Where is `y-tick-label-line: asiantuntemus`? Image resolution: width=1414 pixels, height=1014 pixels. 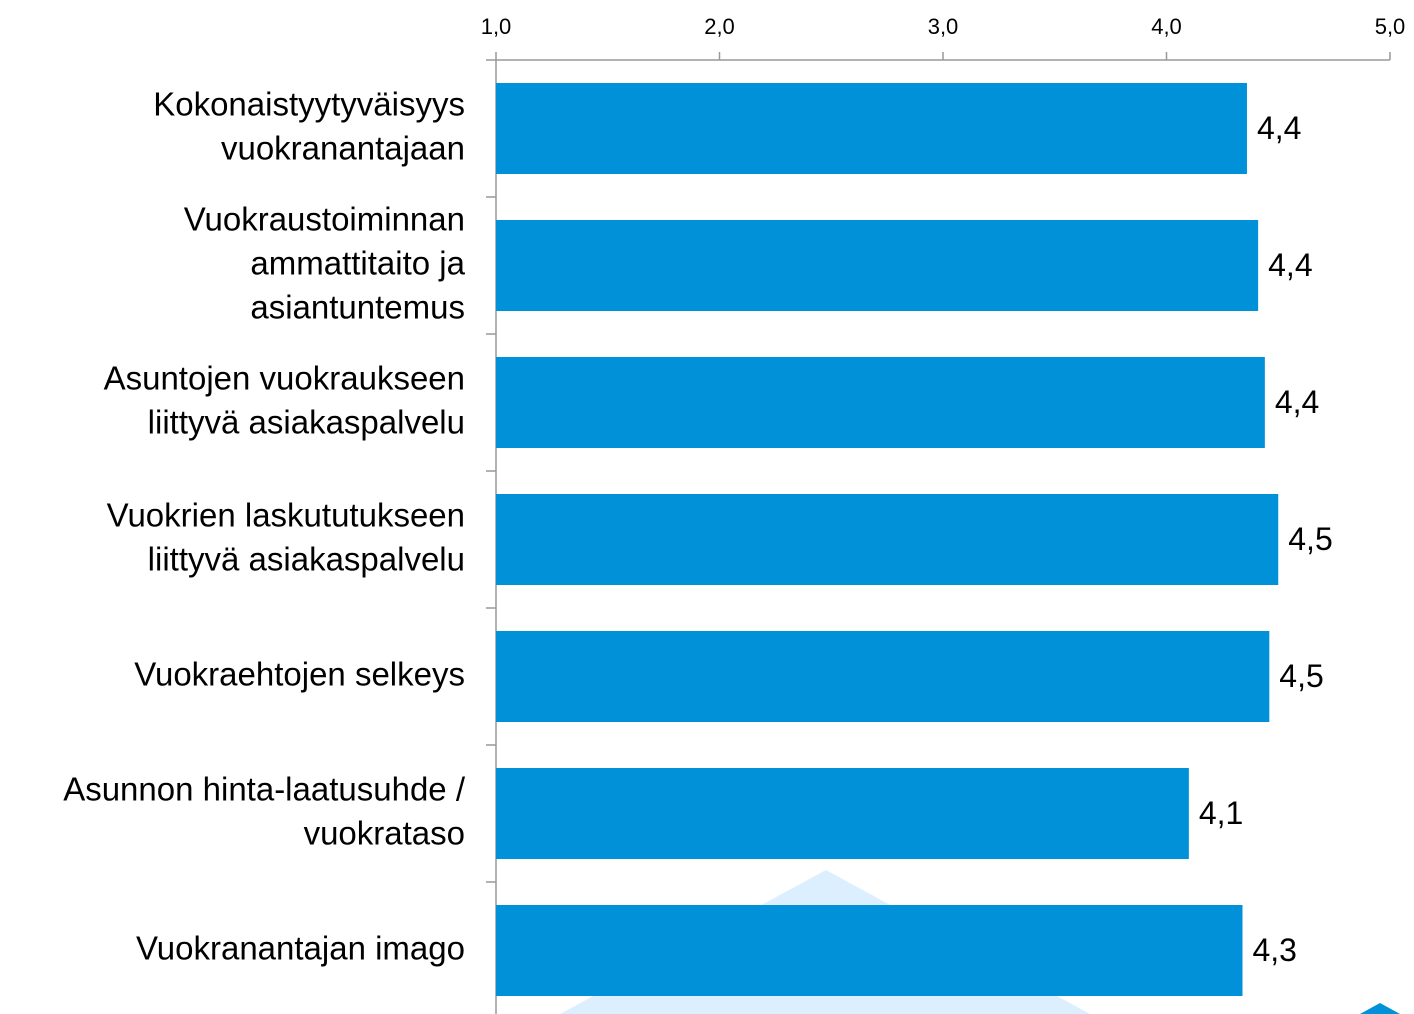 y-tick-label-line: asiantuntemus is located at coordinates (357, 306).